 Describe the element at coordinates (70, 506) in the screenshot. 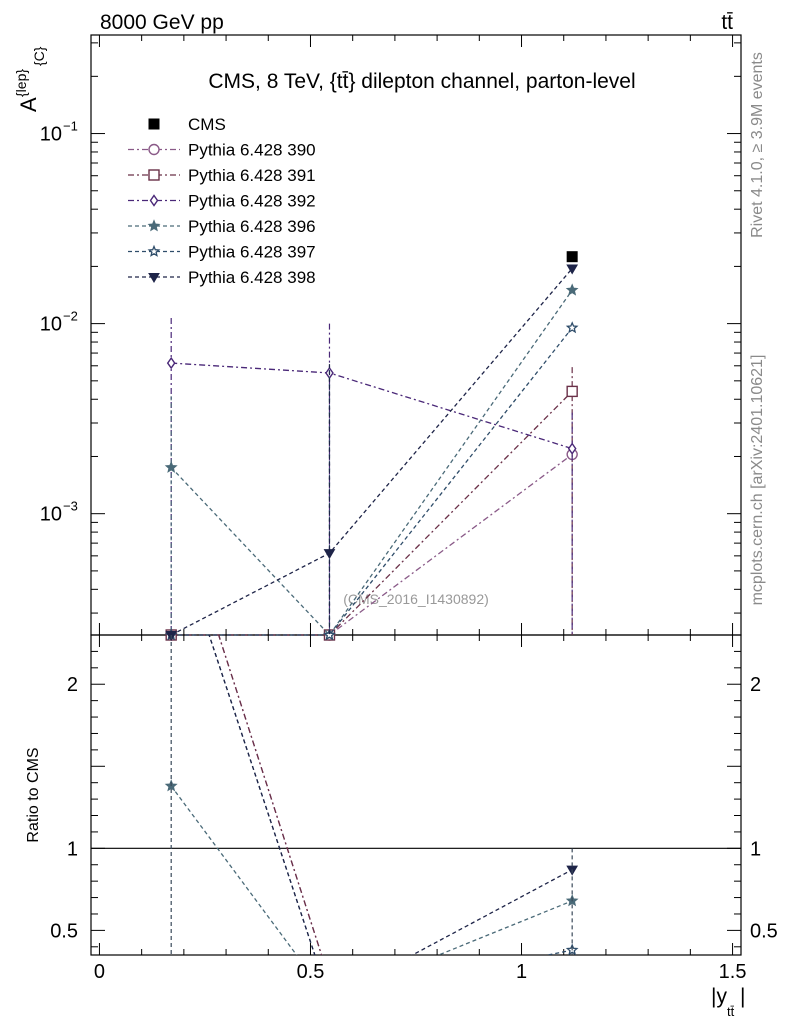

I see `y-tick-label-exponent: −3` at that location.